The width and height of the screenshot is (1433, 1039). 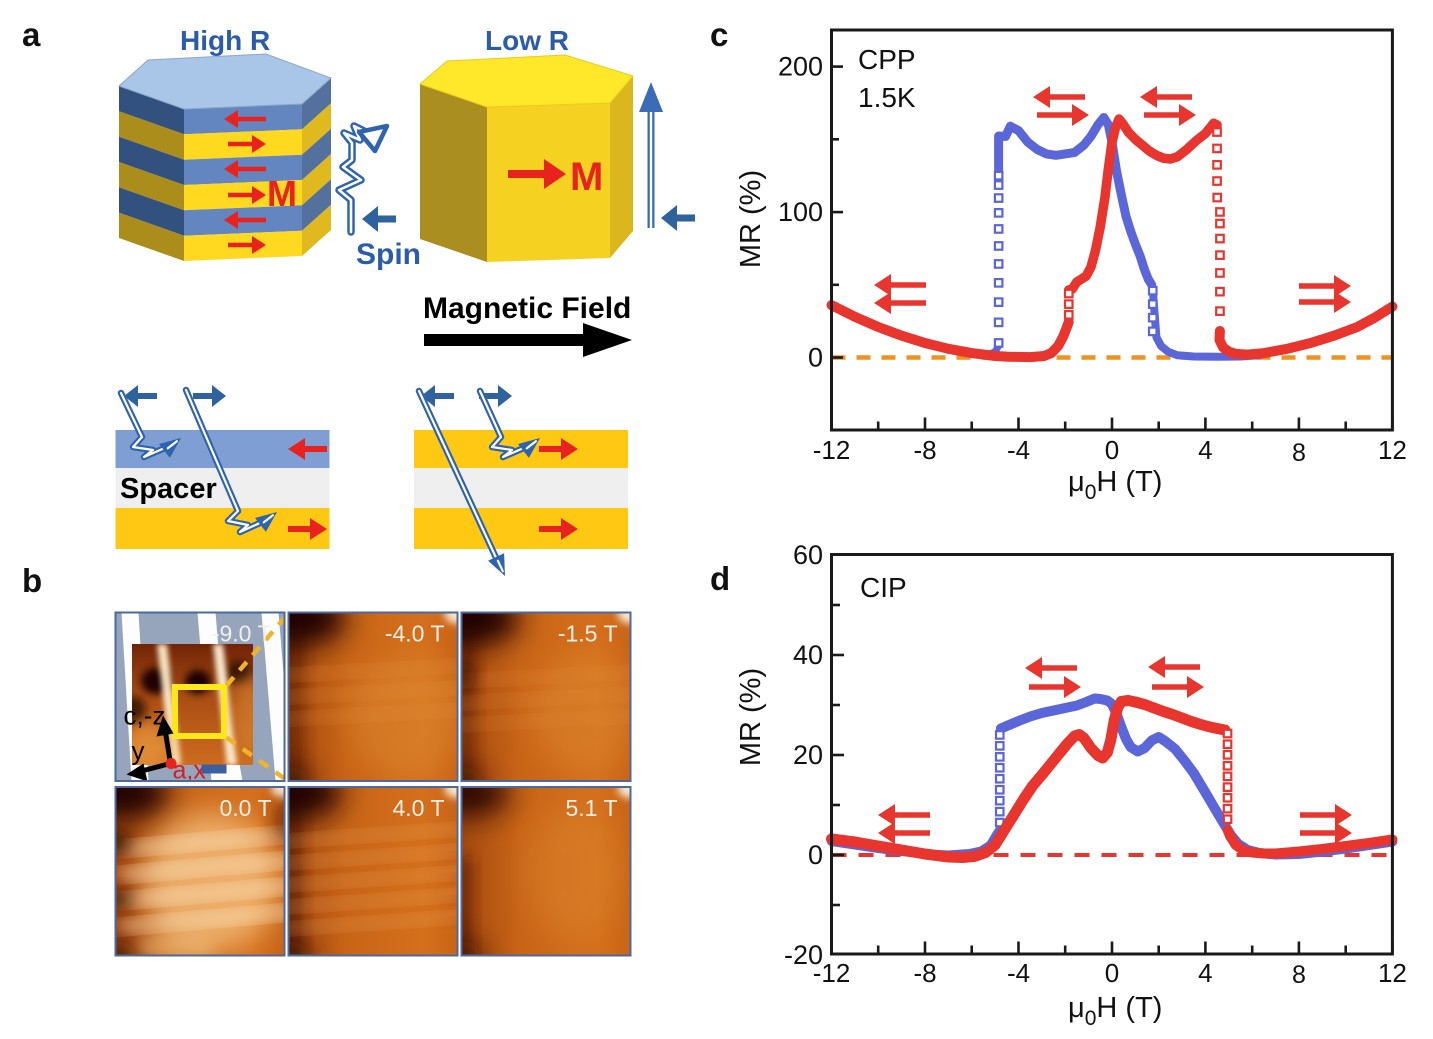 I want to click on svg-text: Low R, so click(x=527, y=40).